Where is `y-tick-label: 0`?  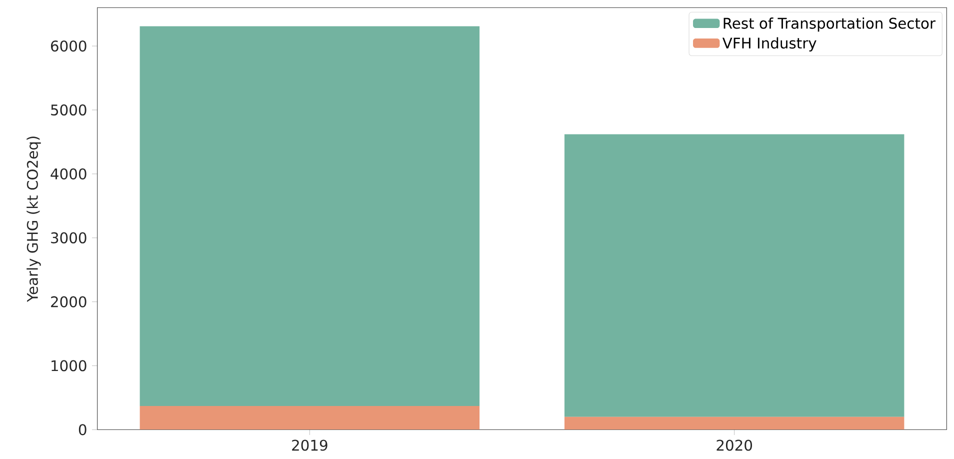
y-tick-label: 0 is located at coordinates (82, 430).